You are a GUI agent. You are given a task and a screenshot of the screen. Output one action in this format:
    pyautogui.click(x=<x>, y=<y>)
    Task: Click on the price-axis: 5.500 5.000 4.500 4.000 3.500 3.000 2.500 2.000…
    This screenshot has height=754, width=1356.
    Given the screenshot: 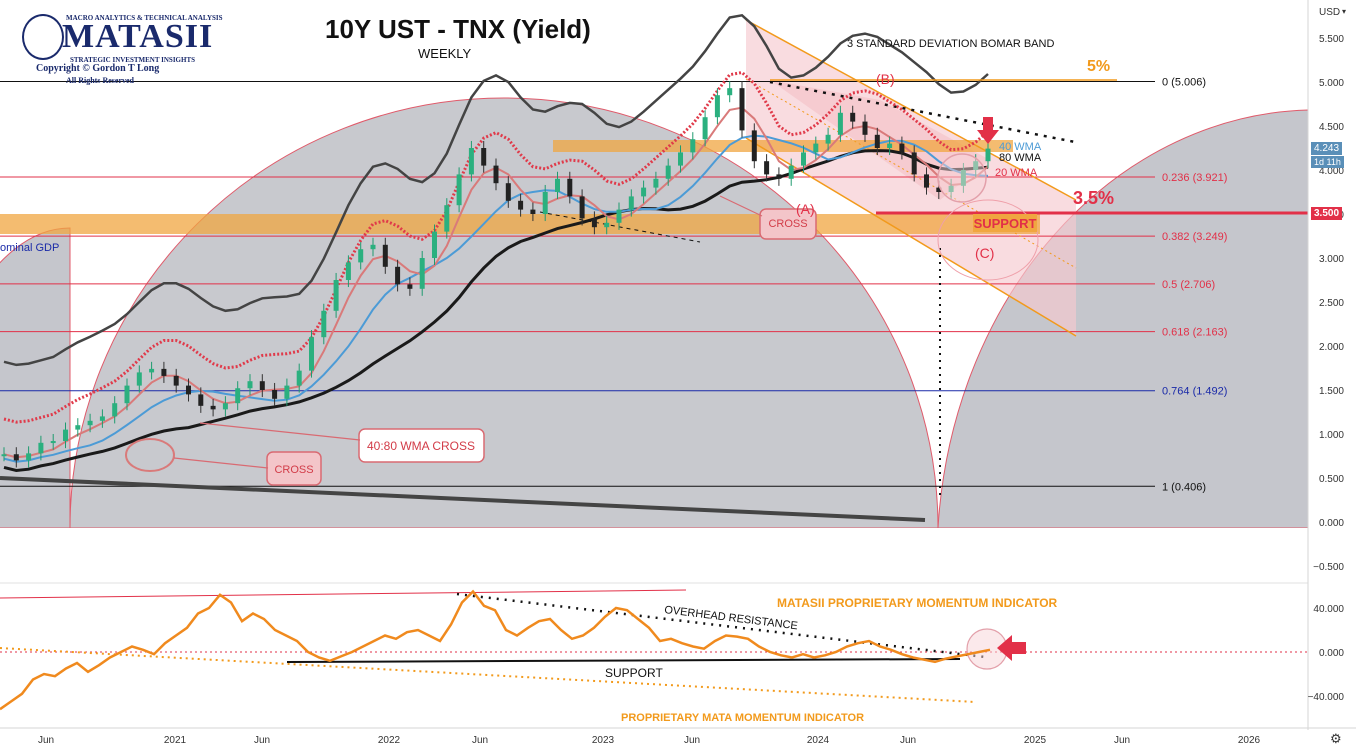 What is the action you would take?
    pyautogui.click(x=1328, y=303)
    